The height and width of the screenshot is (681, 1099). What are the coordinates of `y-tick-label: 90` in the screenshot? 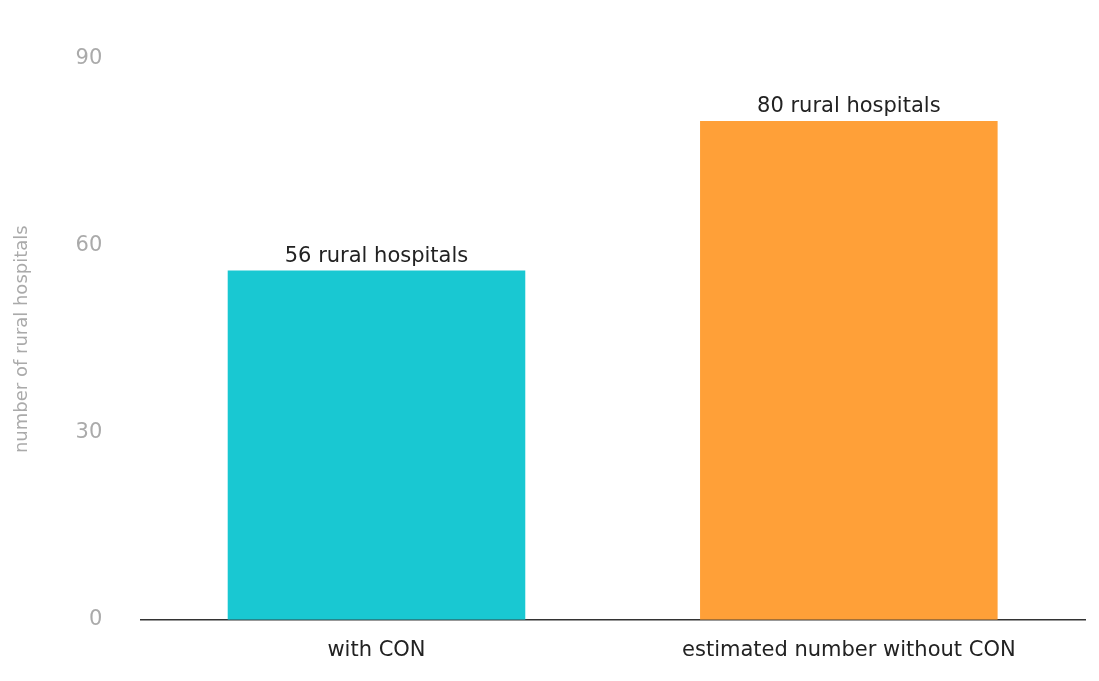 It's located at (89, 57).